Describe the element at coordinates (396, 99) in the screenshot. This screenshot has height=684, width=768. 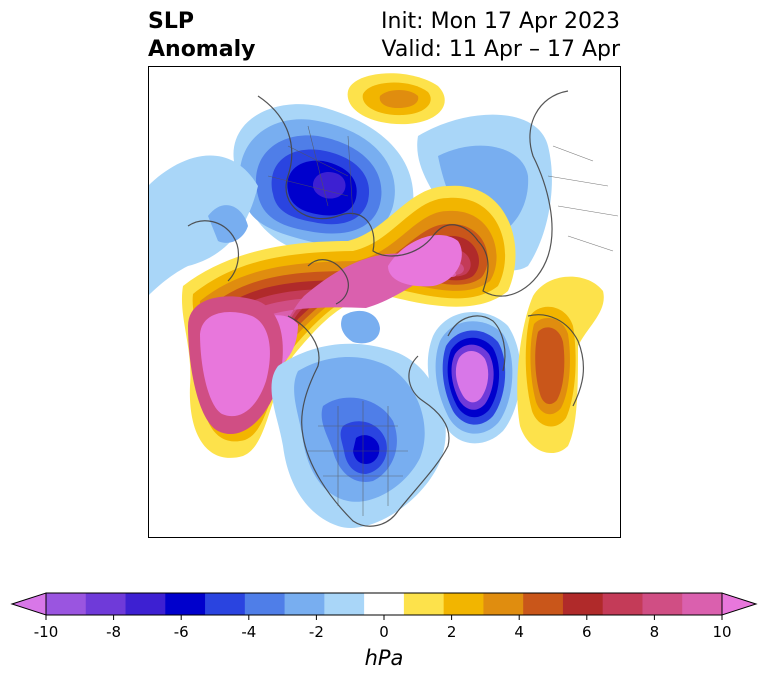
I see `high-siberia-top` at that location.